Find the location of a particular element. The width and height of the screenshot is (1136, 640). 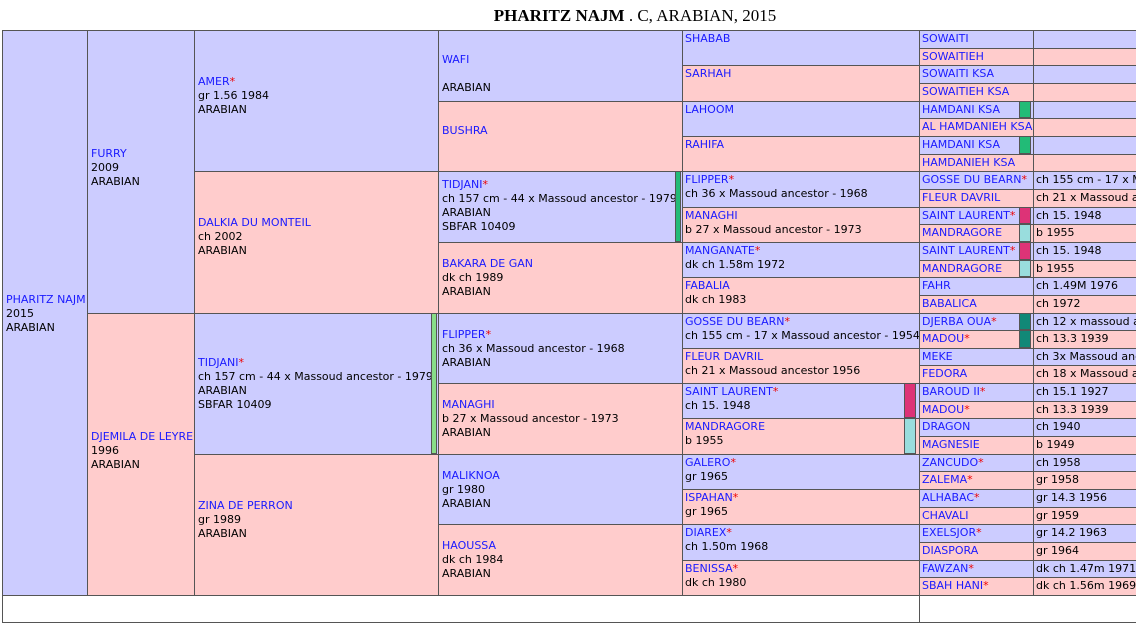

horse-link: MEKE is located at coordinates (937, 356).